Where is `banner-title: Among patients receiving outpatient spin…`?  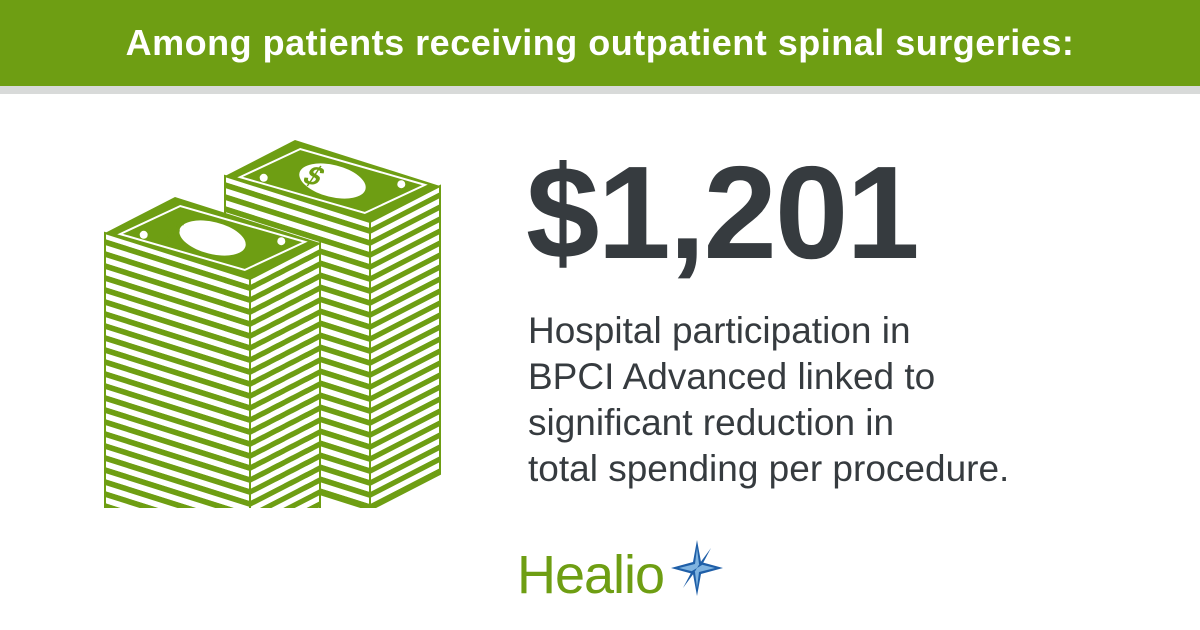
banner-title: Among patients receiving outpatient spin… is located at coordinates (600, 42).